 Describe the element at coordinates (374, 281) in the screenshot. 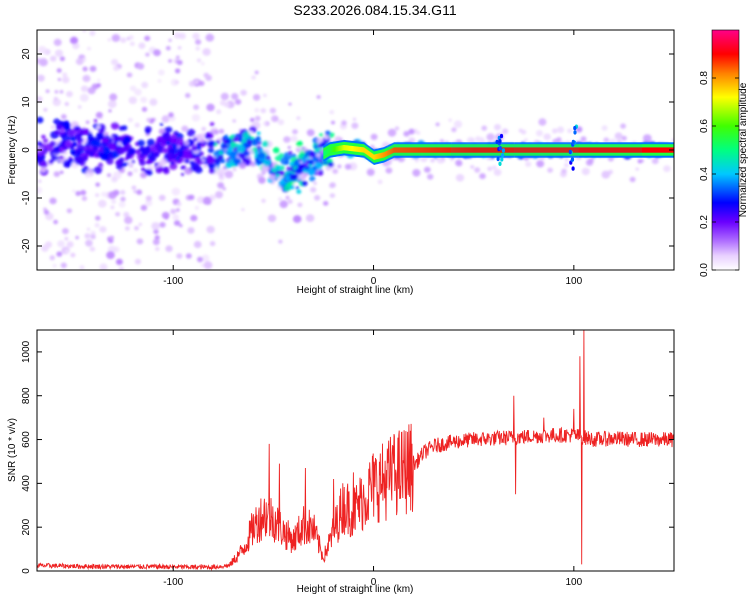

I see `spectrogram-x-tick-label: 0` at that location.